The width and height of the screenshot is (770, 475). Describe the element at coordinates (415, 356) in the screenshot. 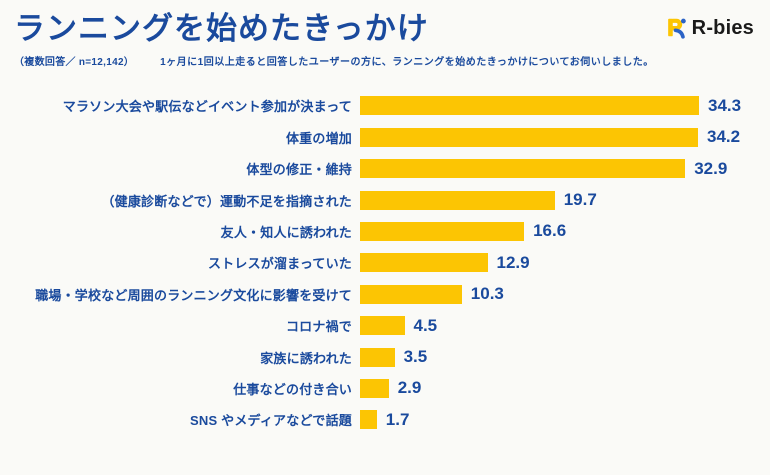

I see `bar-value: 3.5` at that location.